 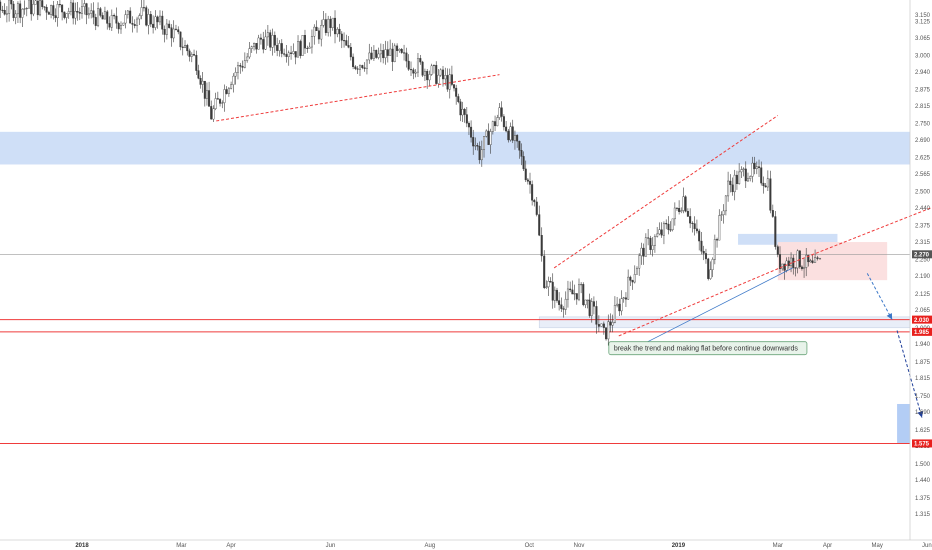 I want to click on x-tick-label: May, so click(x=877, y=546).